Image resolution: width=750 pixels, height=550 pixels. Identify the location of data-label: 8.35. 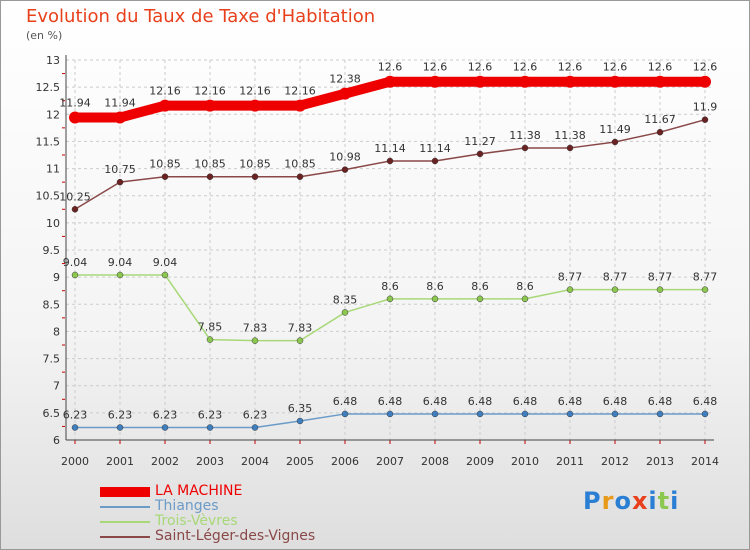
(345, 299).